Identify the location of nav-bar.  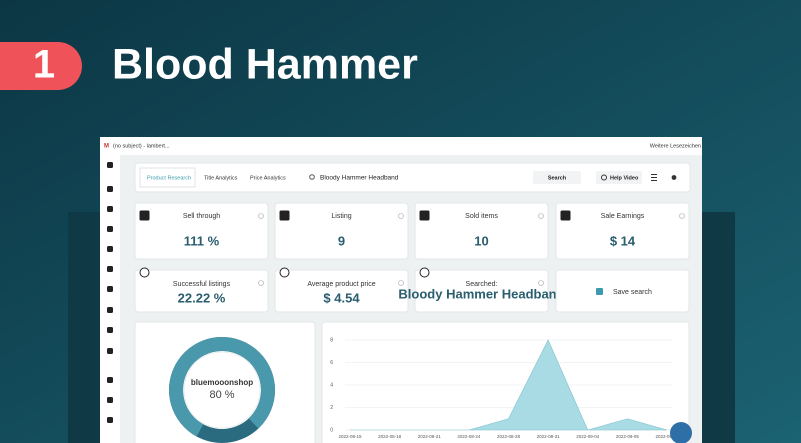
(412, 177).